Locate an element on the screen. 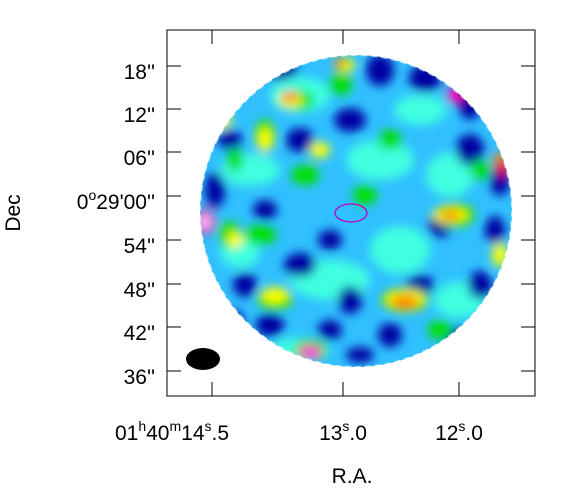  y-tick-label-48: 48'' is located at coordinates (139, 290).